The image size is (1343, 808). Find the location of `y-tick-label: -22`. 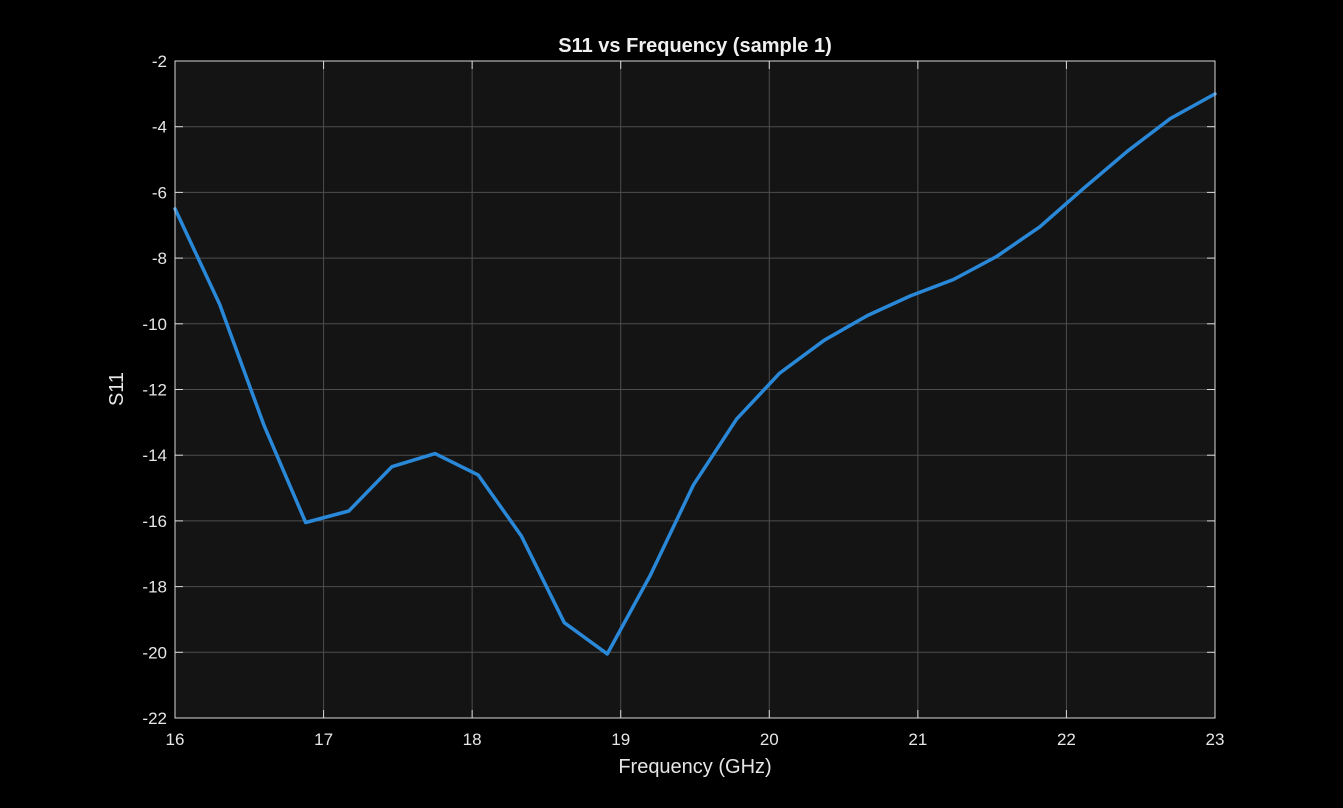

y-tick-label: -22 is located at coordinates (154, 718).